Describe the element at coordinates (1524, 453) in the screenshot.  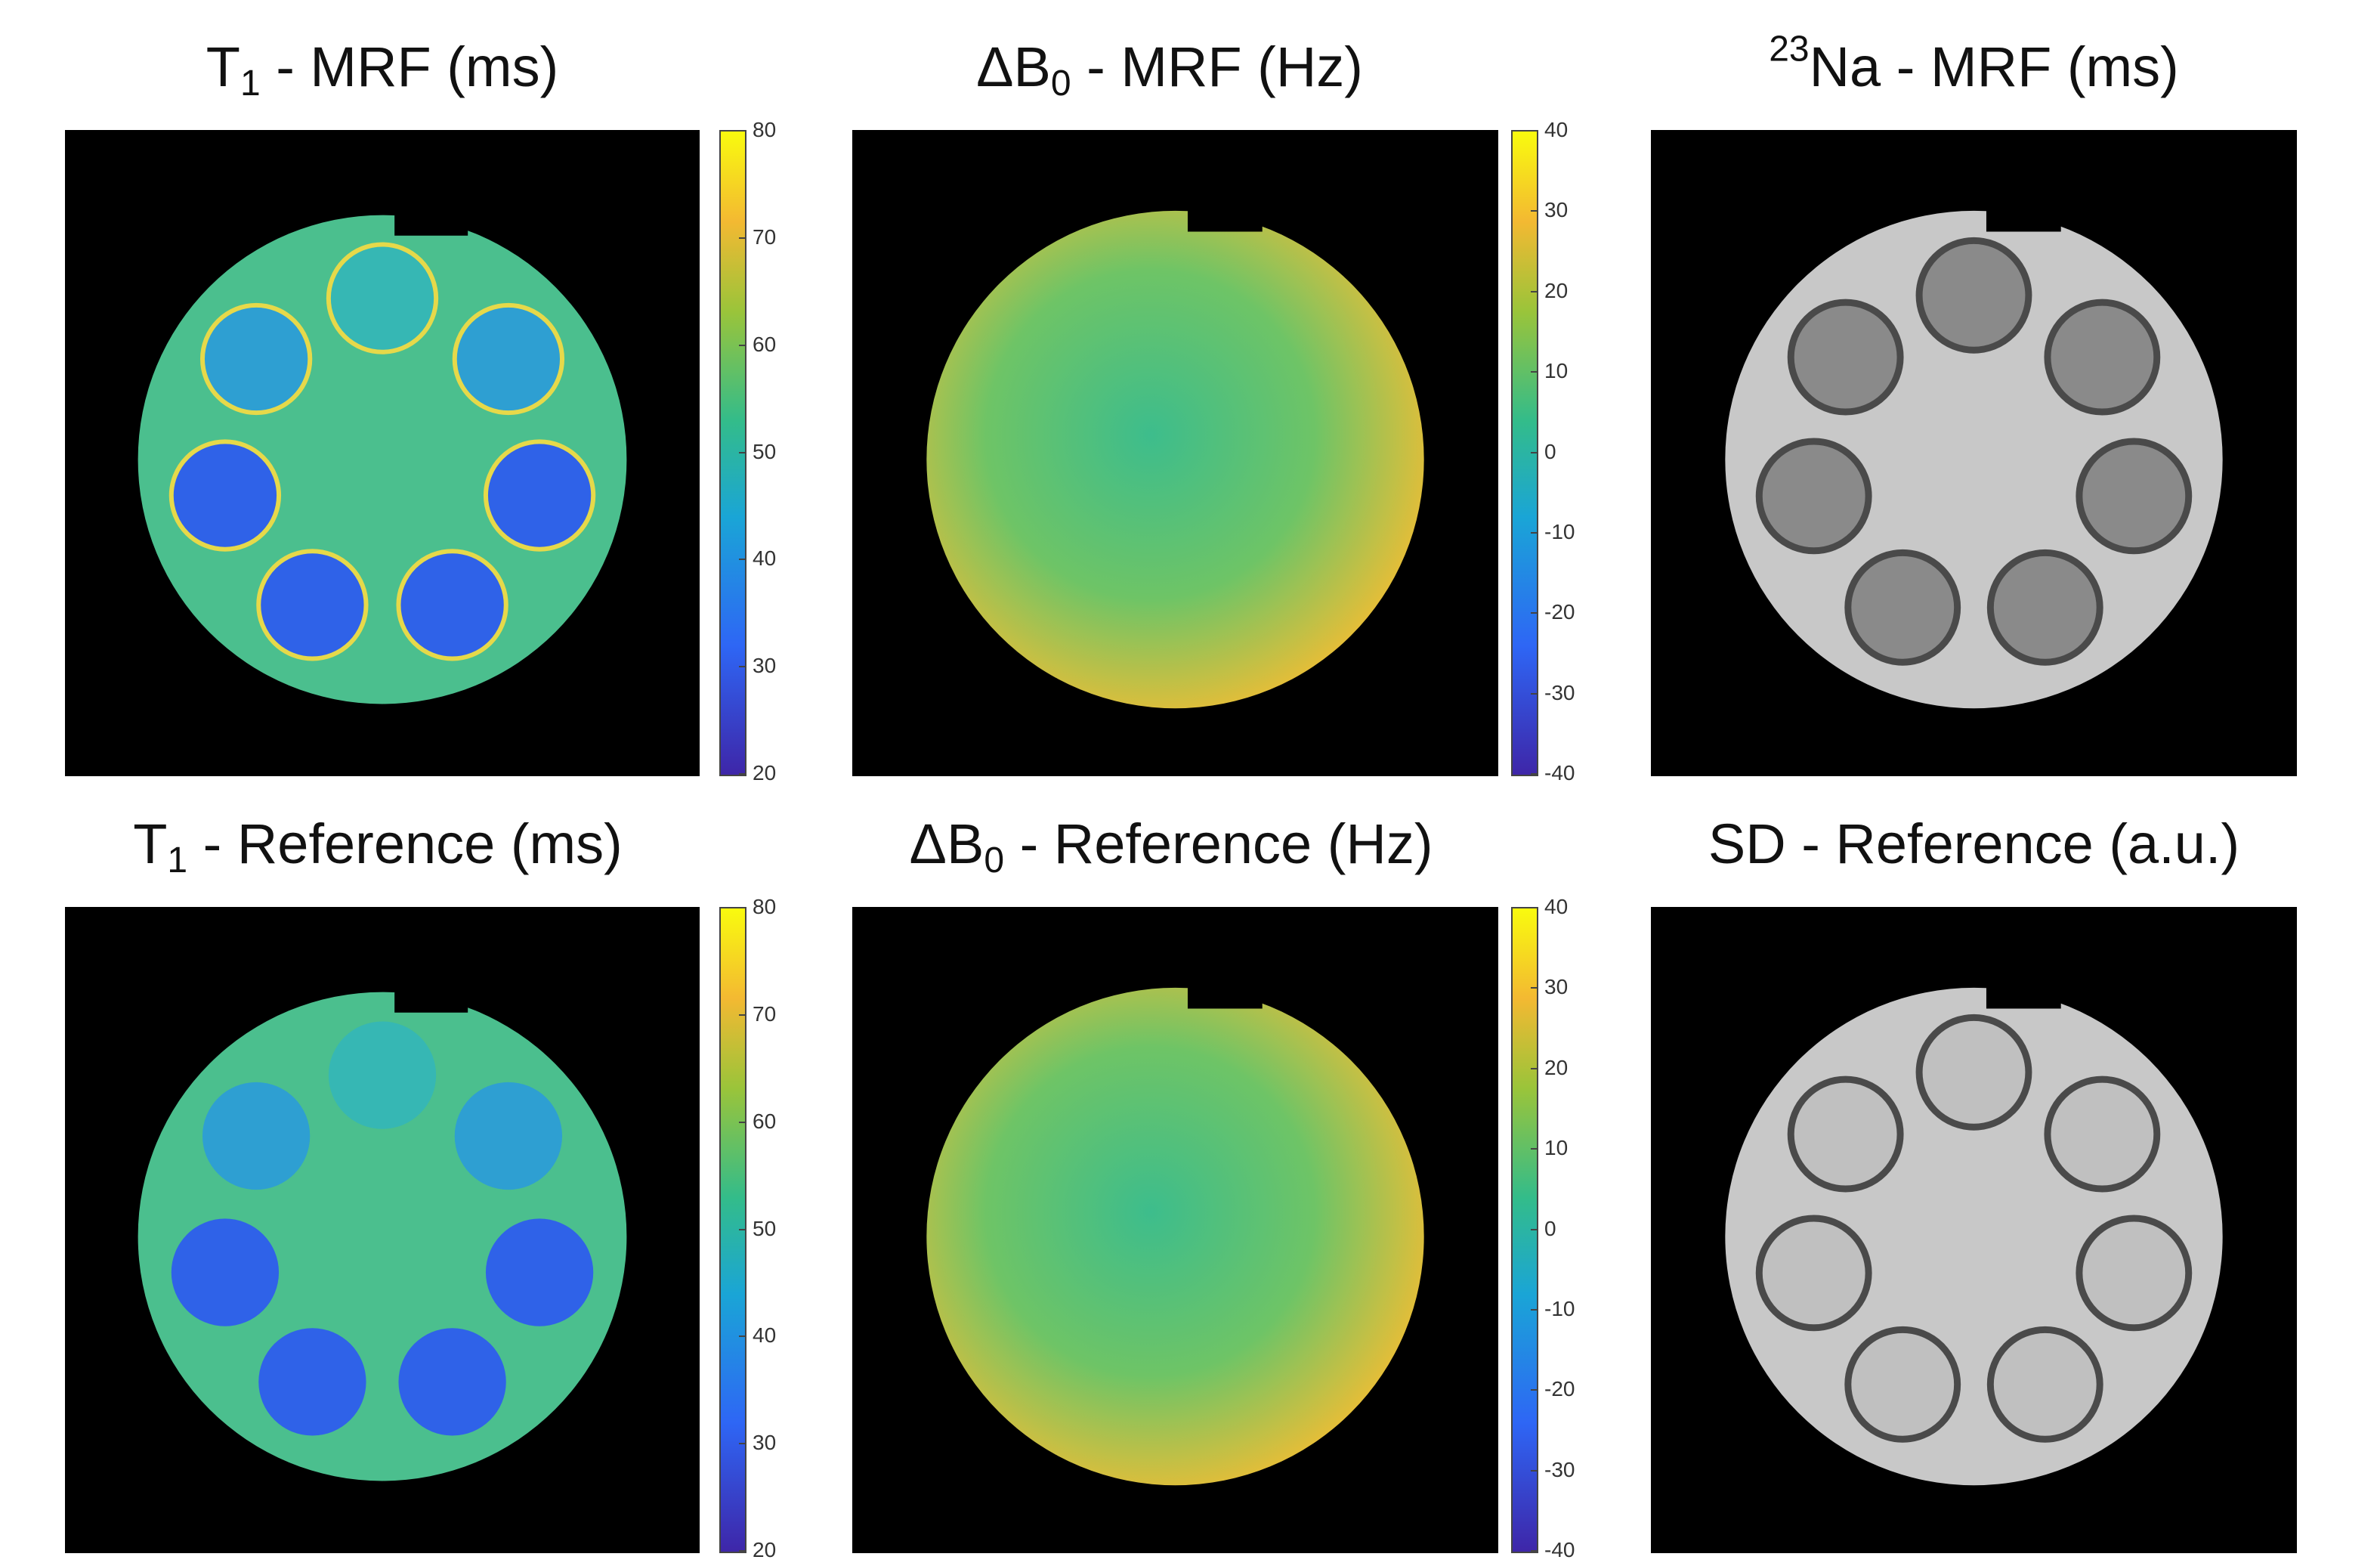
I see `db0-mrf-colorbar` at that location.